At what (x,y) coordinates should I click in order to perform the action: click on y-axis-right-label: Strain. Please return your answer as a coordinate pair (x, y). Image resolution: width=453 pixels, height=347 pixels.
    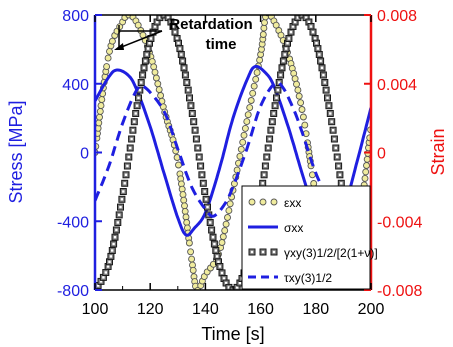
    Looking at the image, I should click on (438, 151).